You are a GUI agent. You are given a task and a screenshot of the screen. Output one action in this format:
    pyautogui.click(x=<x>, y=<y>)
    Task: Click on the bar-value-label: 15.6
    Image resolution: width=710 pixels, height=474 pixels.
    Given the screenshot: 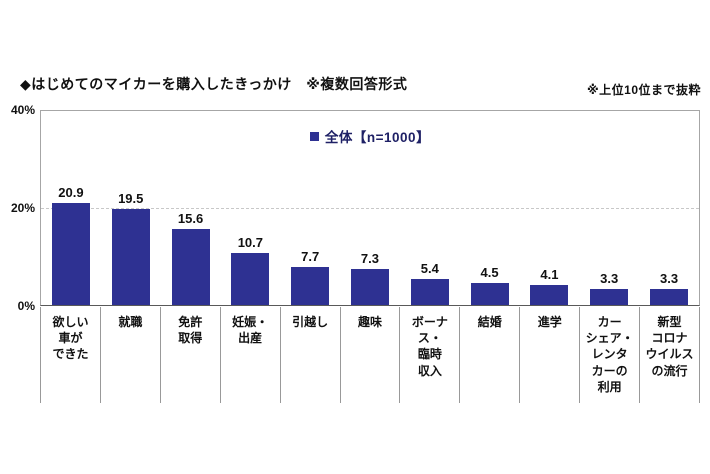 What is the action you would take?
    pyautogui.click(x=190, y=218)
    